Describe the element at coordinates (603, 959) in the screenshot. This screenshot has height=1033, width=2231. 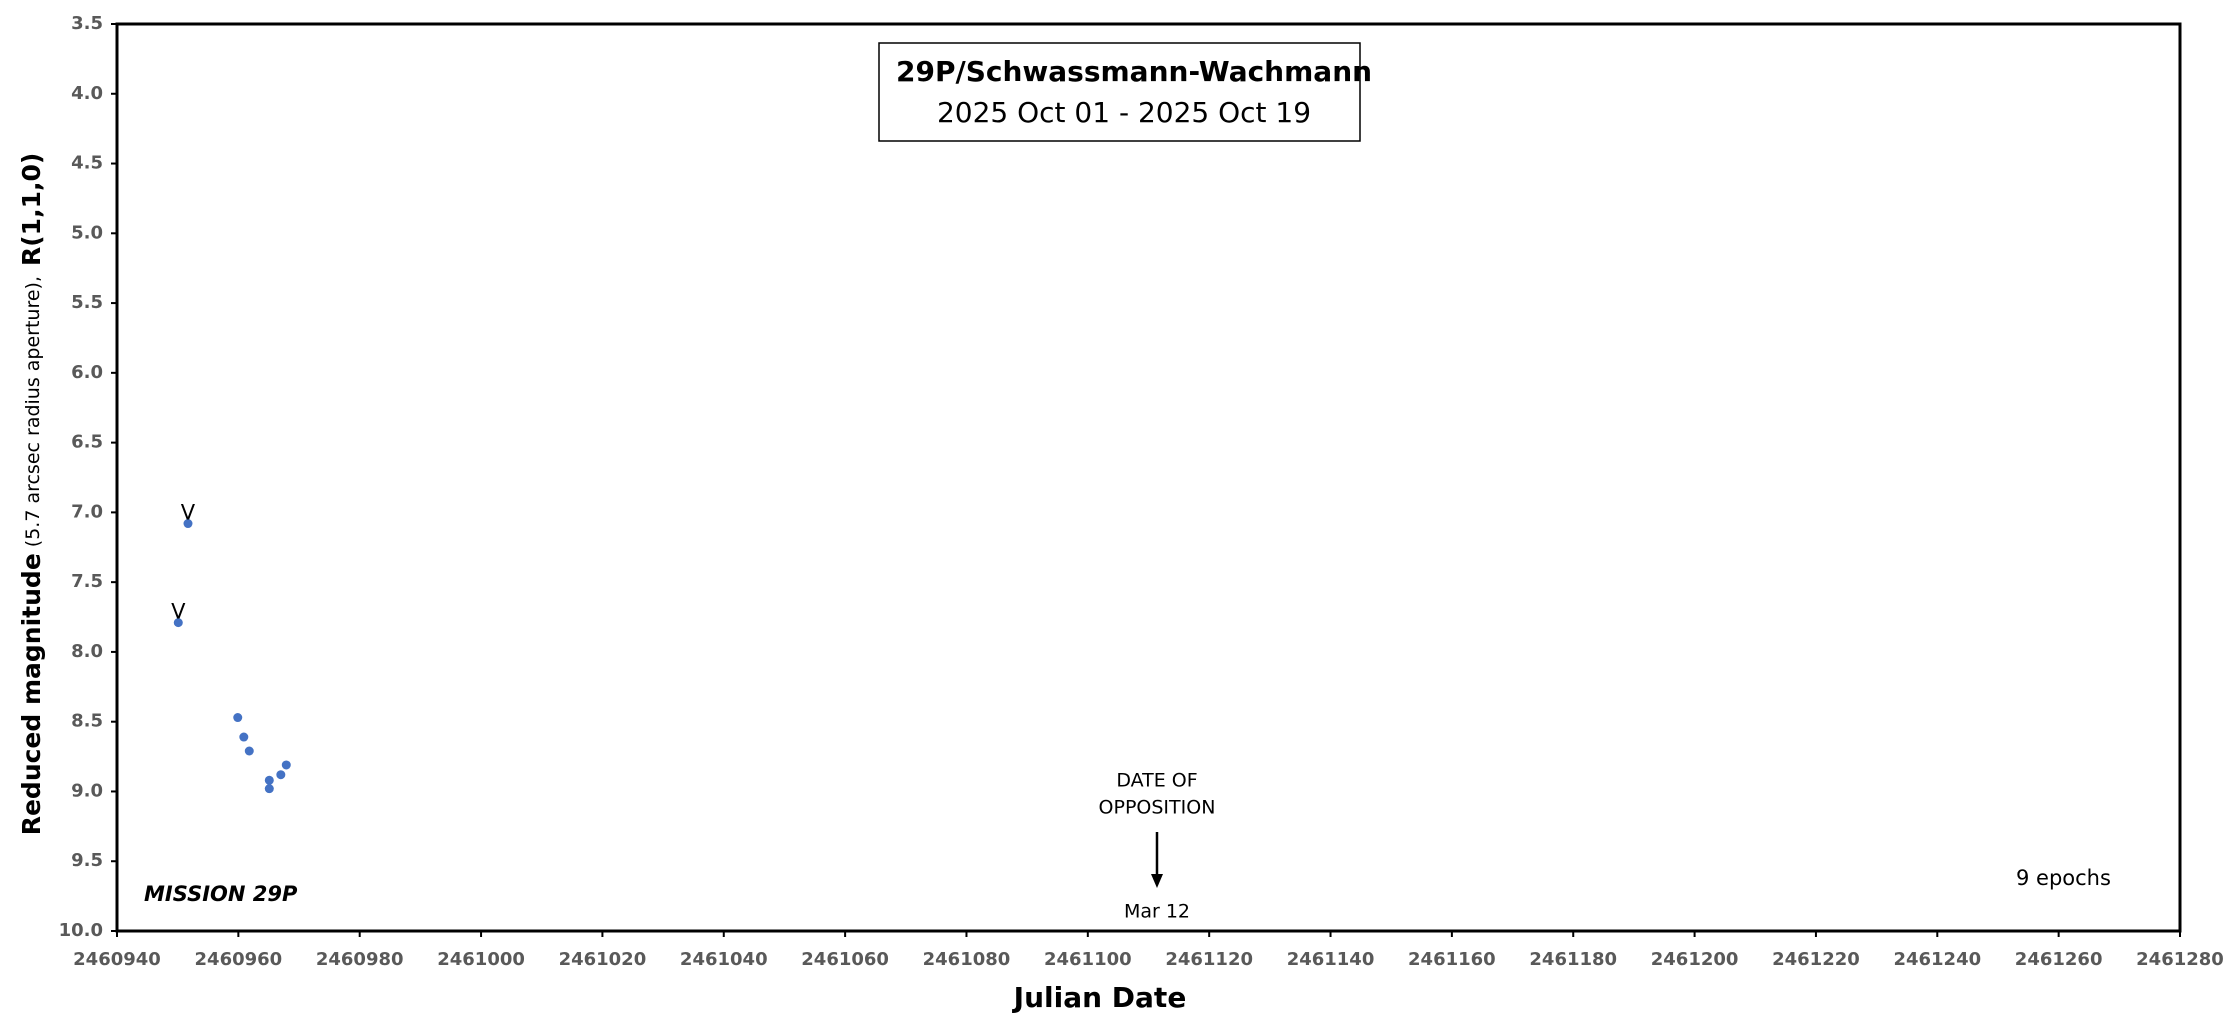
I see `x-tick-label: 2461020` at that location.